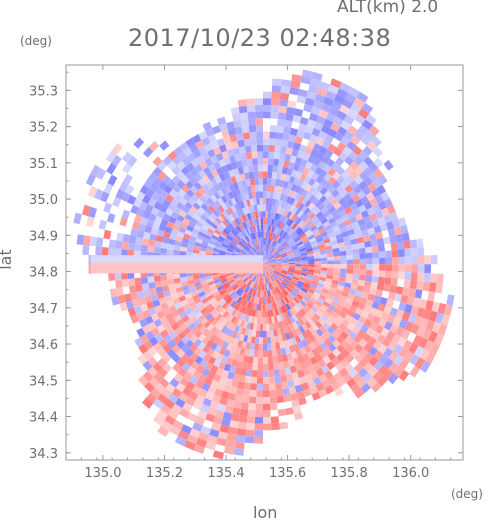 The image size is (491, 522). What do you see at coordinates (43, 345) in the screenshot?
I see `y-tick-label: 34.6` at bounding box center [43, 345].